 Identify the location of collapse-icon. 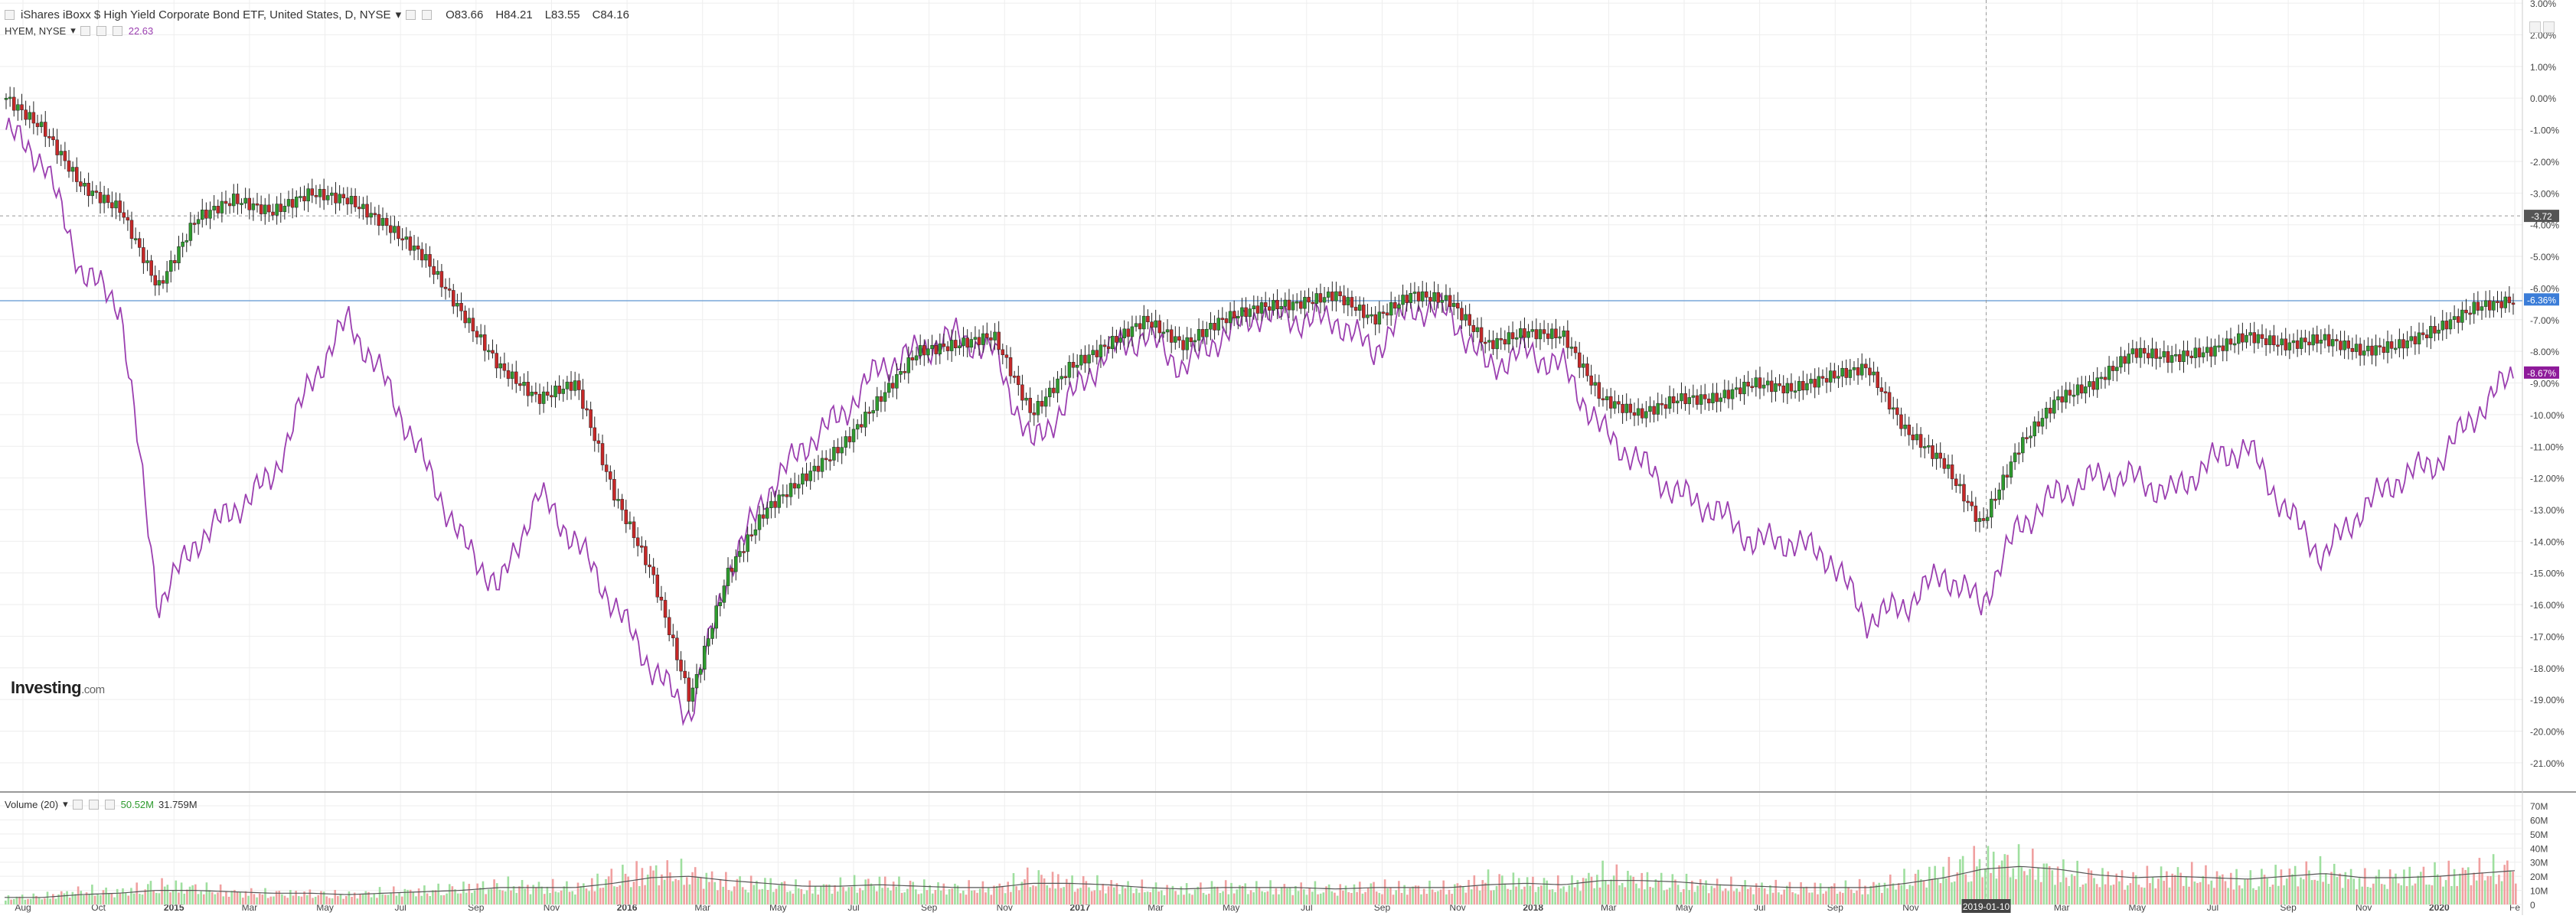
(10, 14).